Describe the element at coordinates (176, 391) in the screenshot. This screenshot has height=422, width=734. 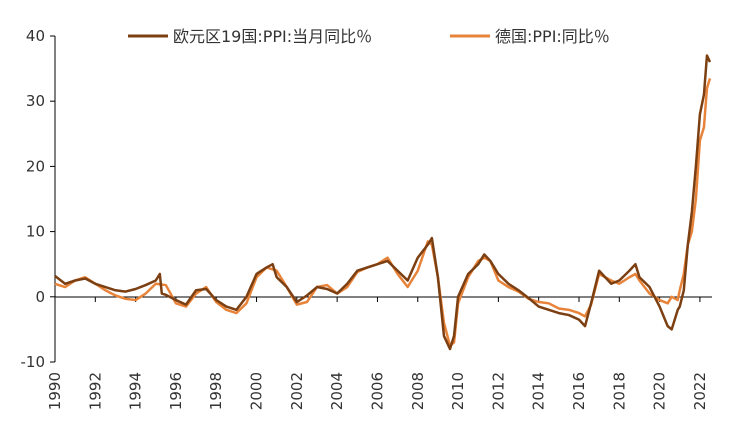
I see `x-tick-label: 1996` at that location.